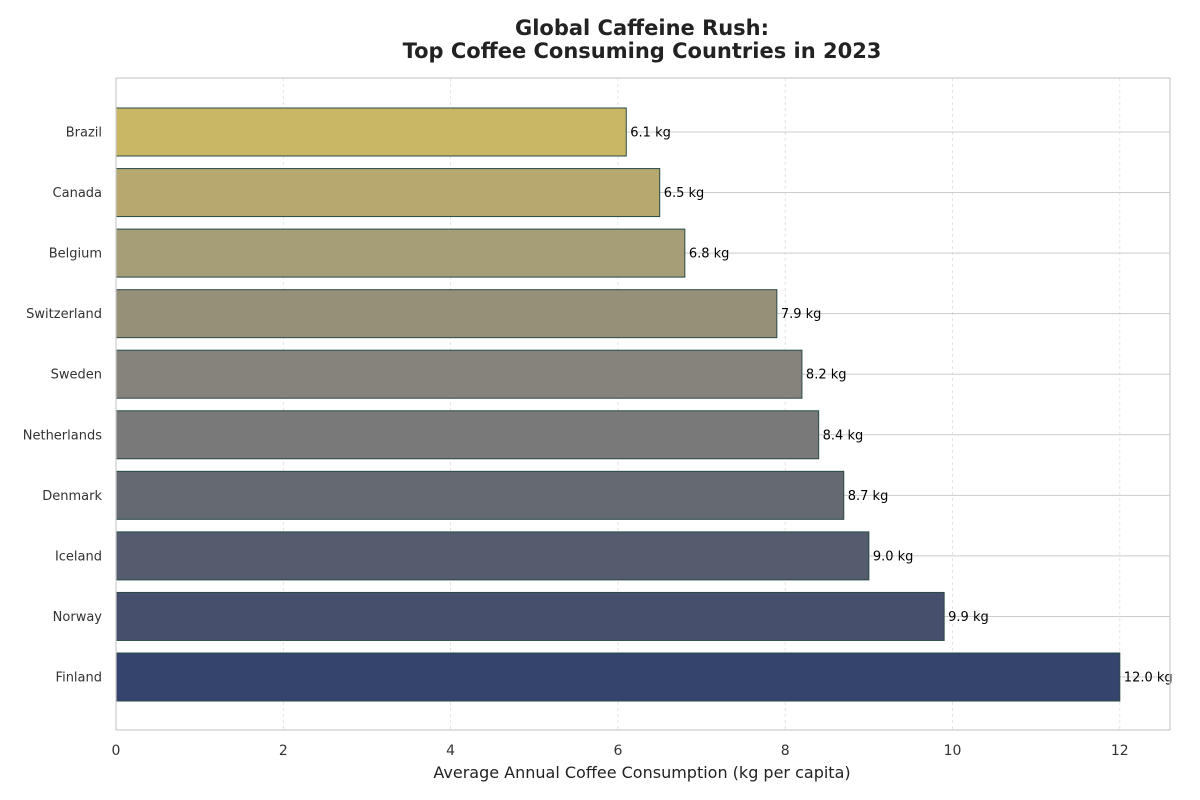  I want to click on value-label: 7.9 kg, so click(801, 314).